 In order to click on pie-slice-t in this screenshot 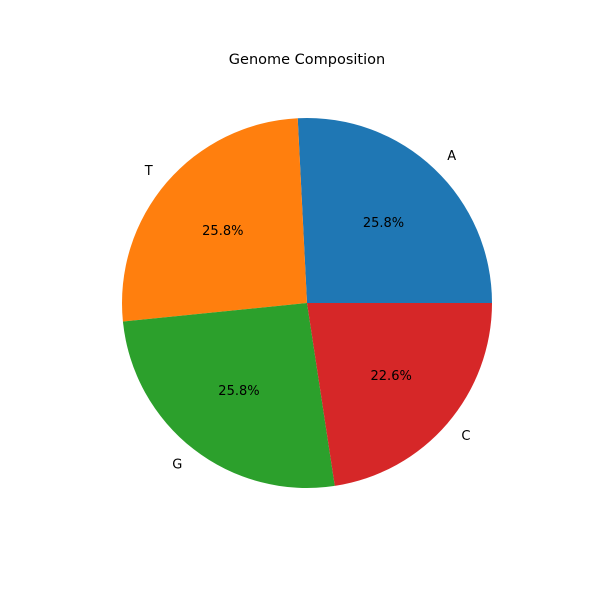, I will do `click(214, 220)`.